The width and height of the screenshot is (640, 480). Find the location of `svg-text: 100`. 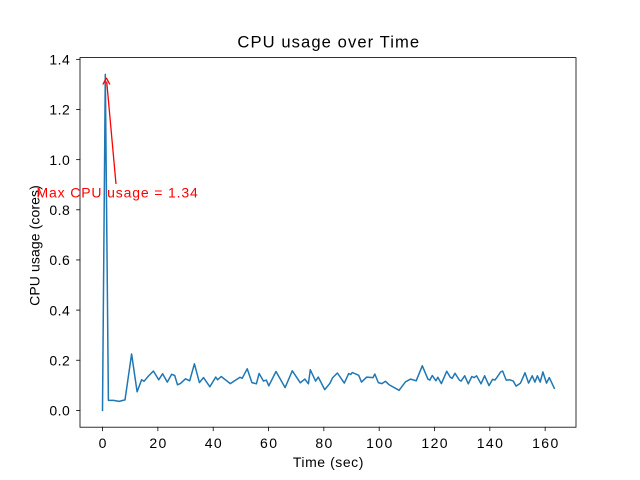

svg-text: 100 is located at coordinates (380, 443).